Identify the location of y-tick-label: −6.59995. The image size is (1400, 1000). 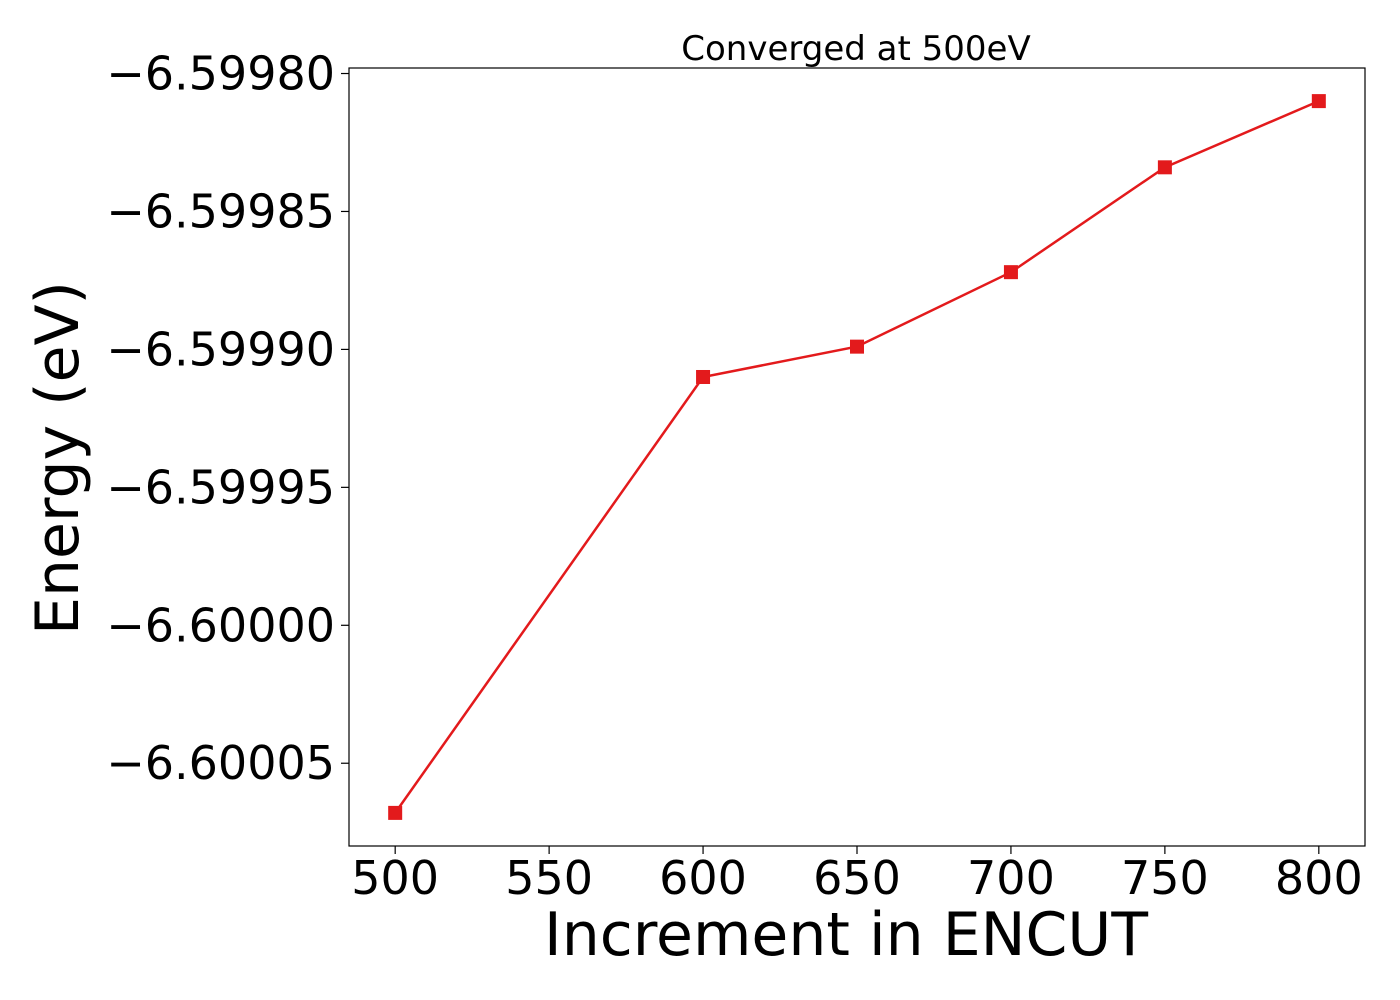
(220, 487).